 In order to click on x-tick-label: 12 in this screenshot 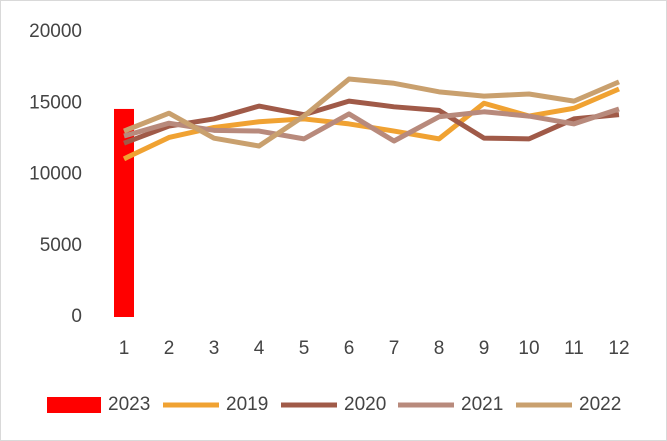, I will do `click(618, 348)`.